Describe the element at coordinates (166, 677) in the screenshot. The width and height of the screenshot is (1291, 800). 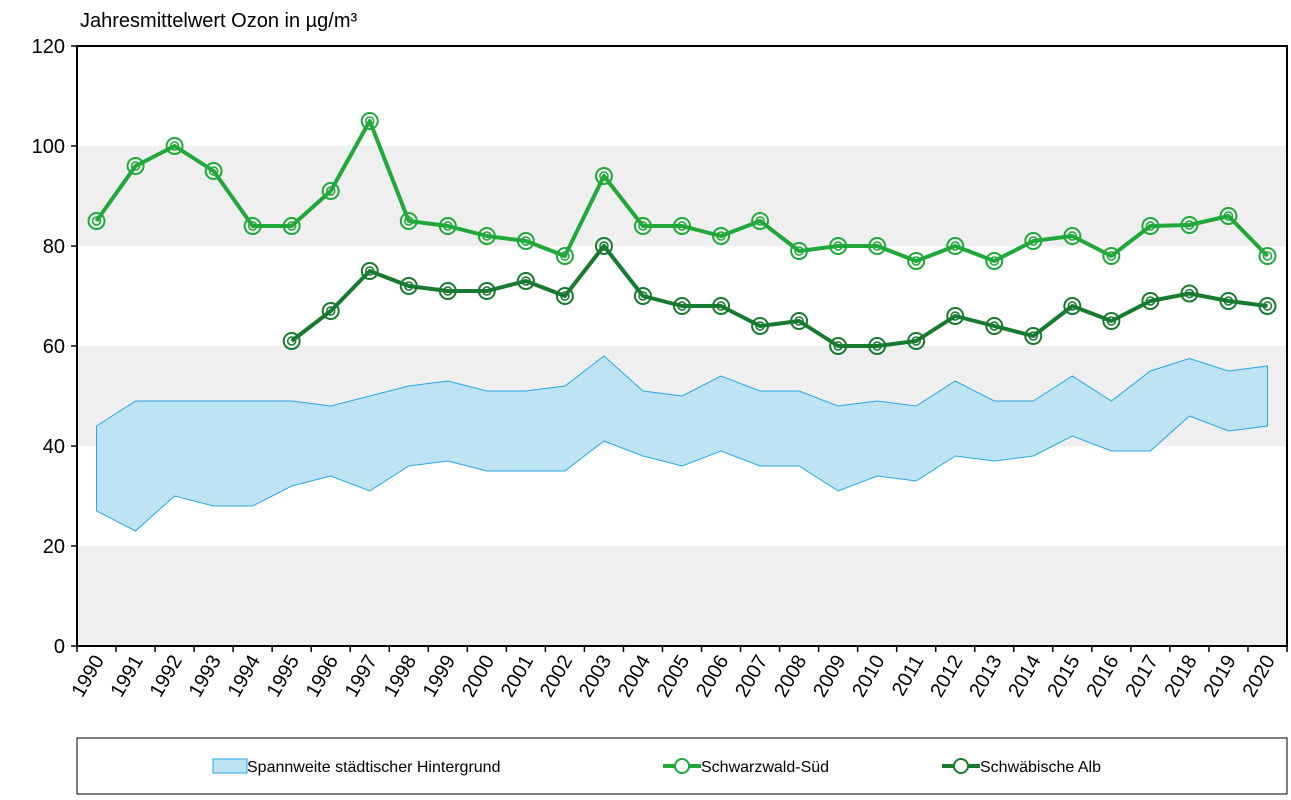
I see `x-tick-label: 1992` at that location.